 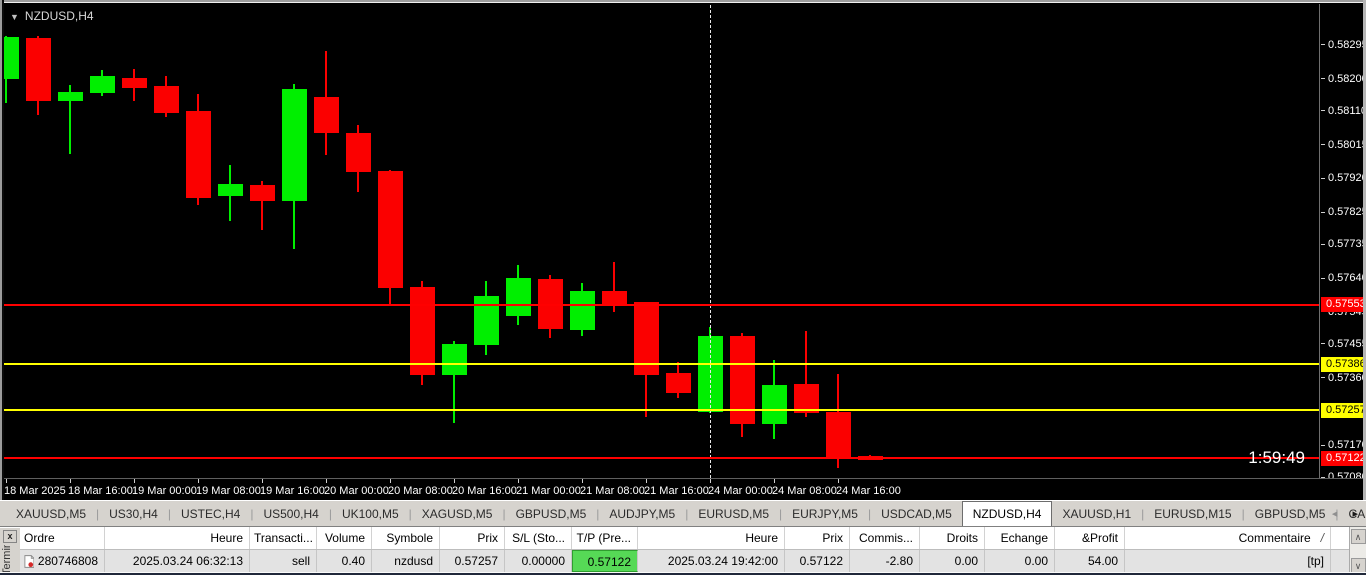 What do you see at coordinates (210, 514) in the screenshot?
I see `tab-ustec-h4: USTEC,H4` at bounding box center [210, 514].